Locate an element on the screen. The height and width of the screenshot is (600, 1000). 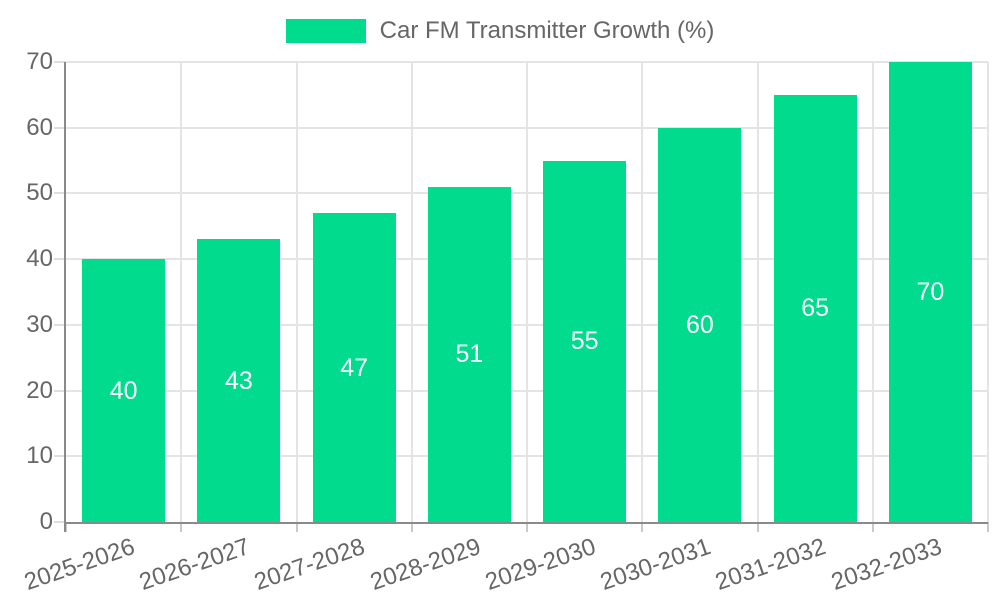
y-tick-label: 60 is located at coordinates (39, 127).